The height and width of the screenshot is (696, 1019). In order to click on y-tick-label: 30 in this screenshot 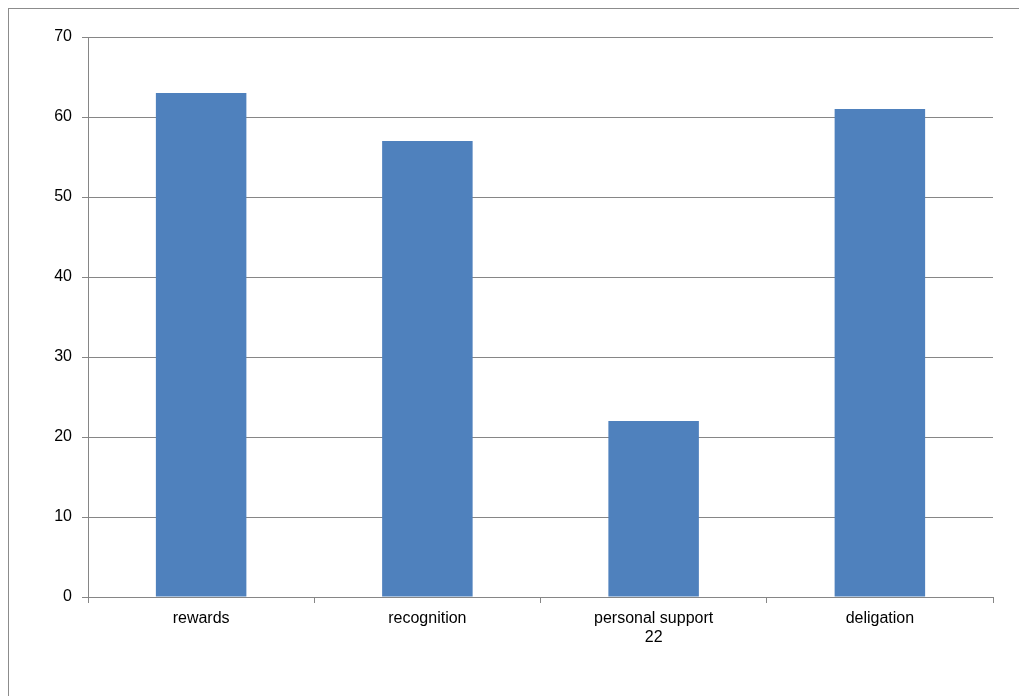, I will do `click(63, 356)`.